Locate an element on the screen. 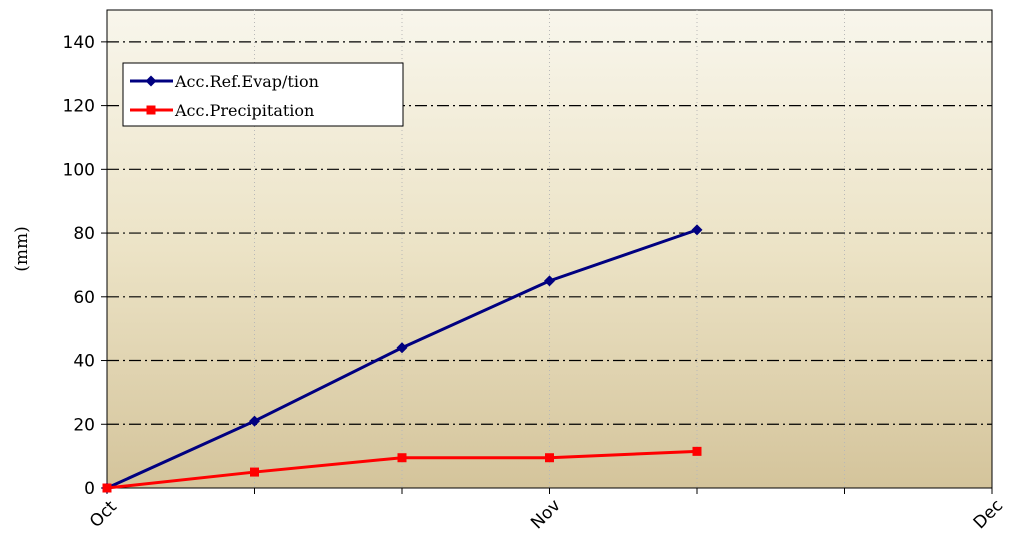 The height and width of the screenshot is (546, 1010). legend-box is located at coordinates (263, 94).